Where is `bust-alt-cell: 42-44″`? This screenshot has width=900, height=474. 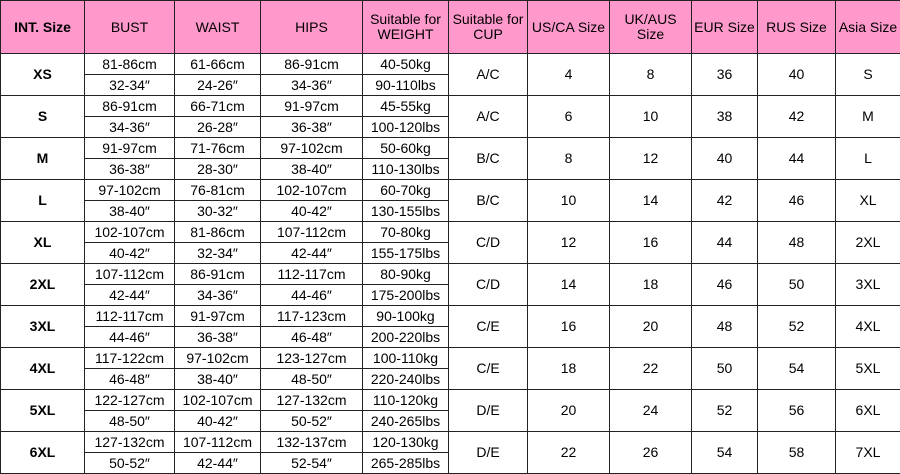
bust-alt-cell: 42-44″ is located at coordinates (130, 295).